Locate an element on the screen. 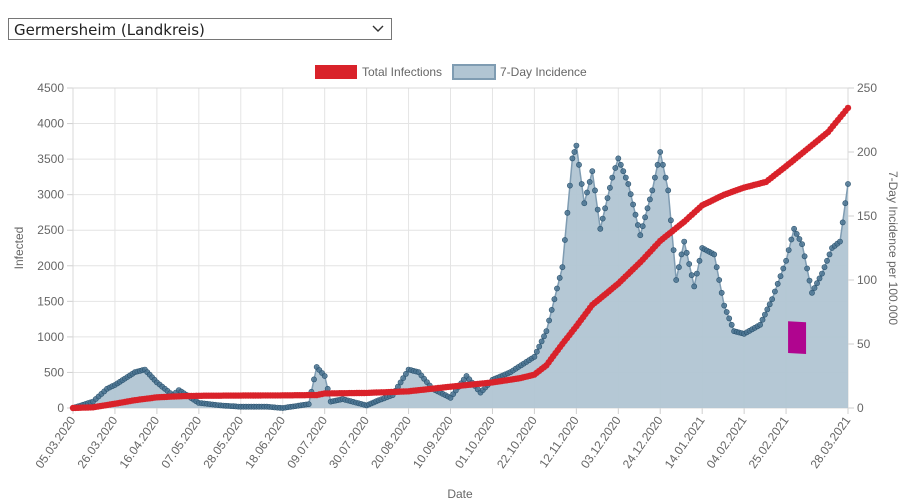 This screenshot has width=908, height=503. y-left-tick-label: 1000 is located at coordinates (50, 337).